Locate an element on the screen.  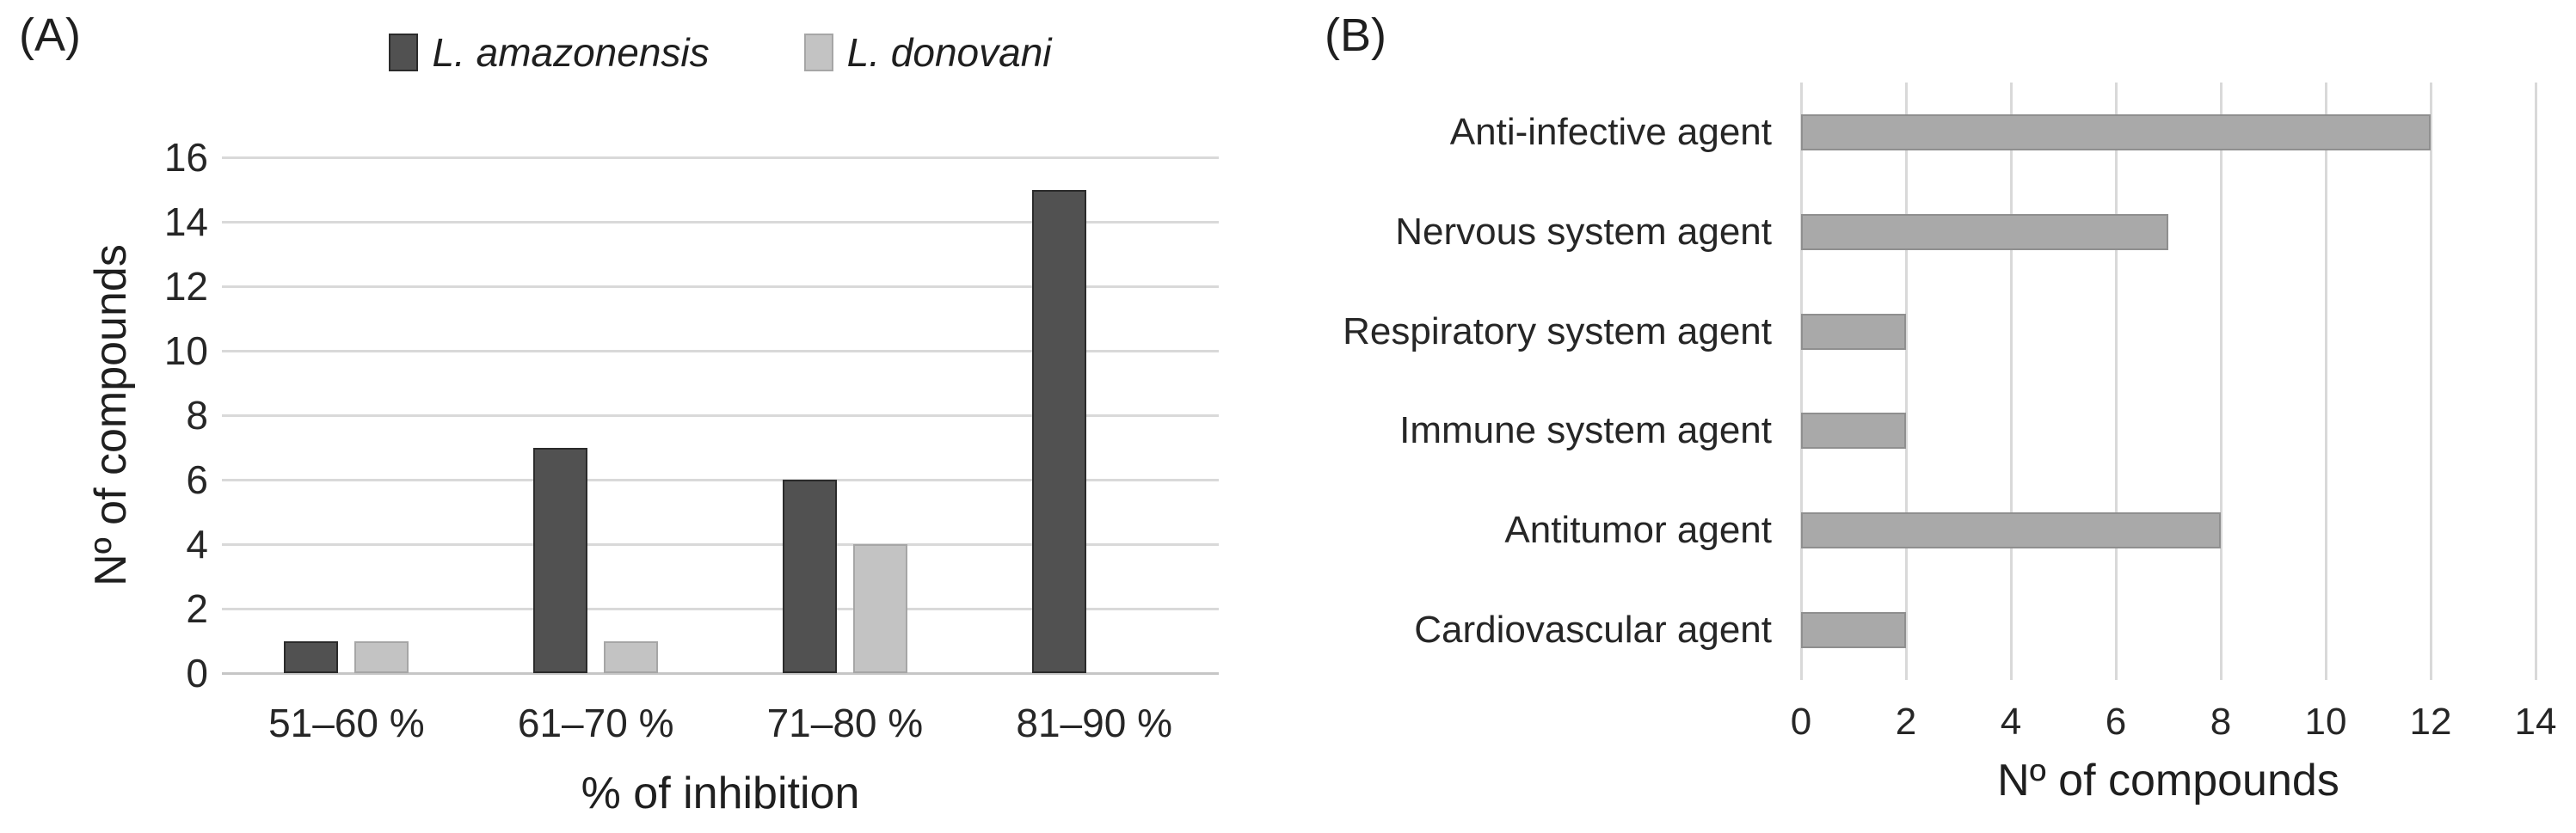
y-tick-label: 12 is located at coordinates (185, 286).